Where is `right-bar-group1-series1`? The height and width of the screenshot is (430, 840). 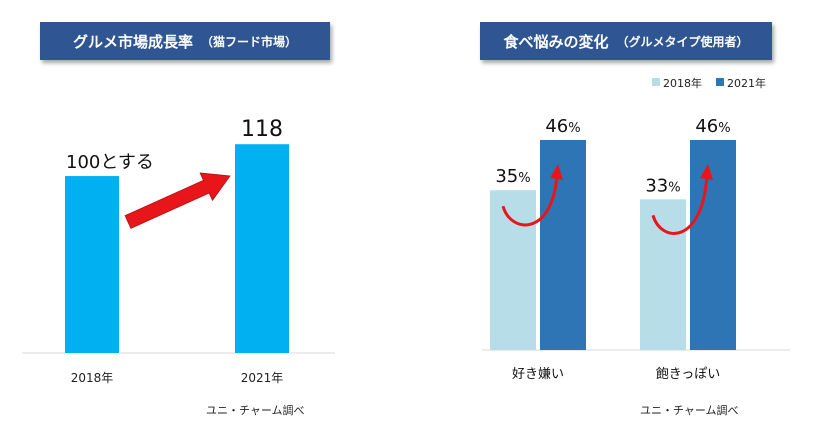
right-bar-group1-series1 is located at coordinates (513, 270).